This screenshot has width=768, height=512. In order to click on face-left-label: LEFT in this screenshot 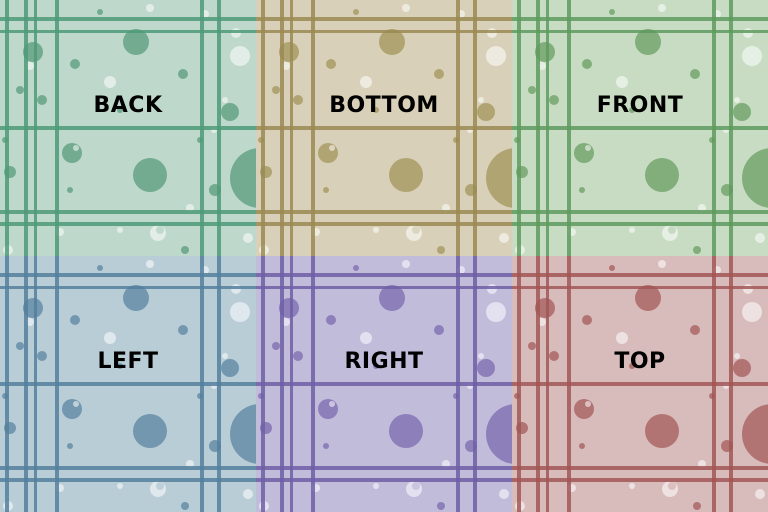, I will do `click(128, 361)`.